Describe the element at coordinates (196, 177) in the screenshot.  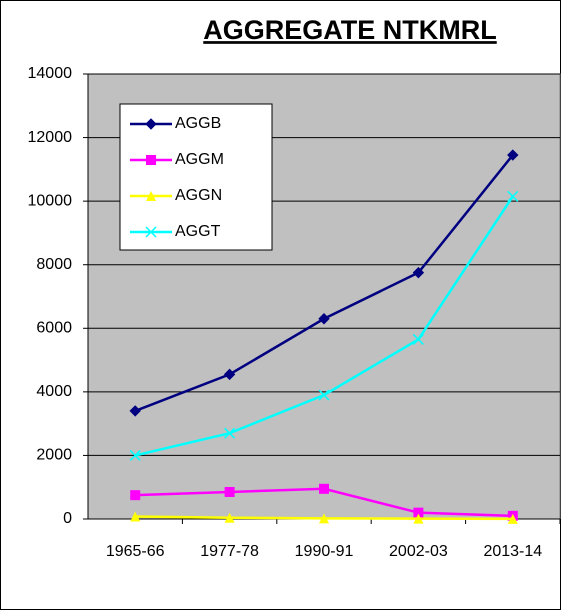
I see `legend-box` at that location.